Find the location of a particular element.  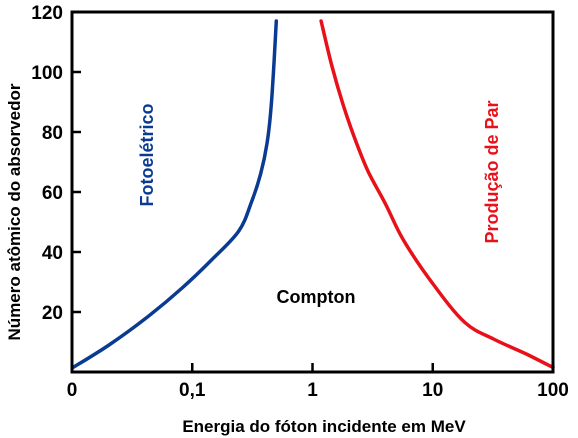

y-tick-label: 100 is located at coordinates (47, 73).